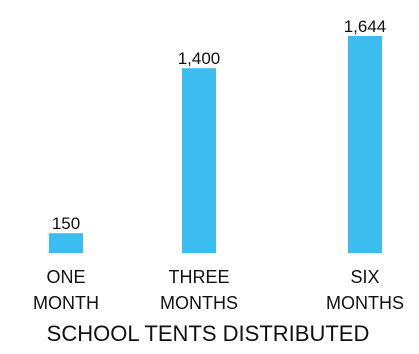 This screenshot has height=354, width=419. I want to click on chart-title: SCHOOL TENTS DISTRIBUTED, so click(208, 333).